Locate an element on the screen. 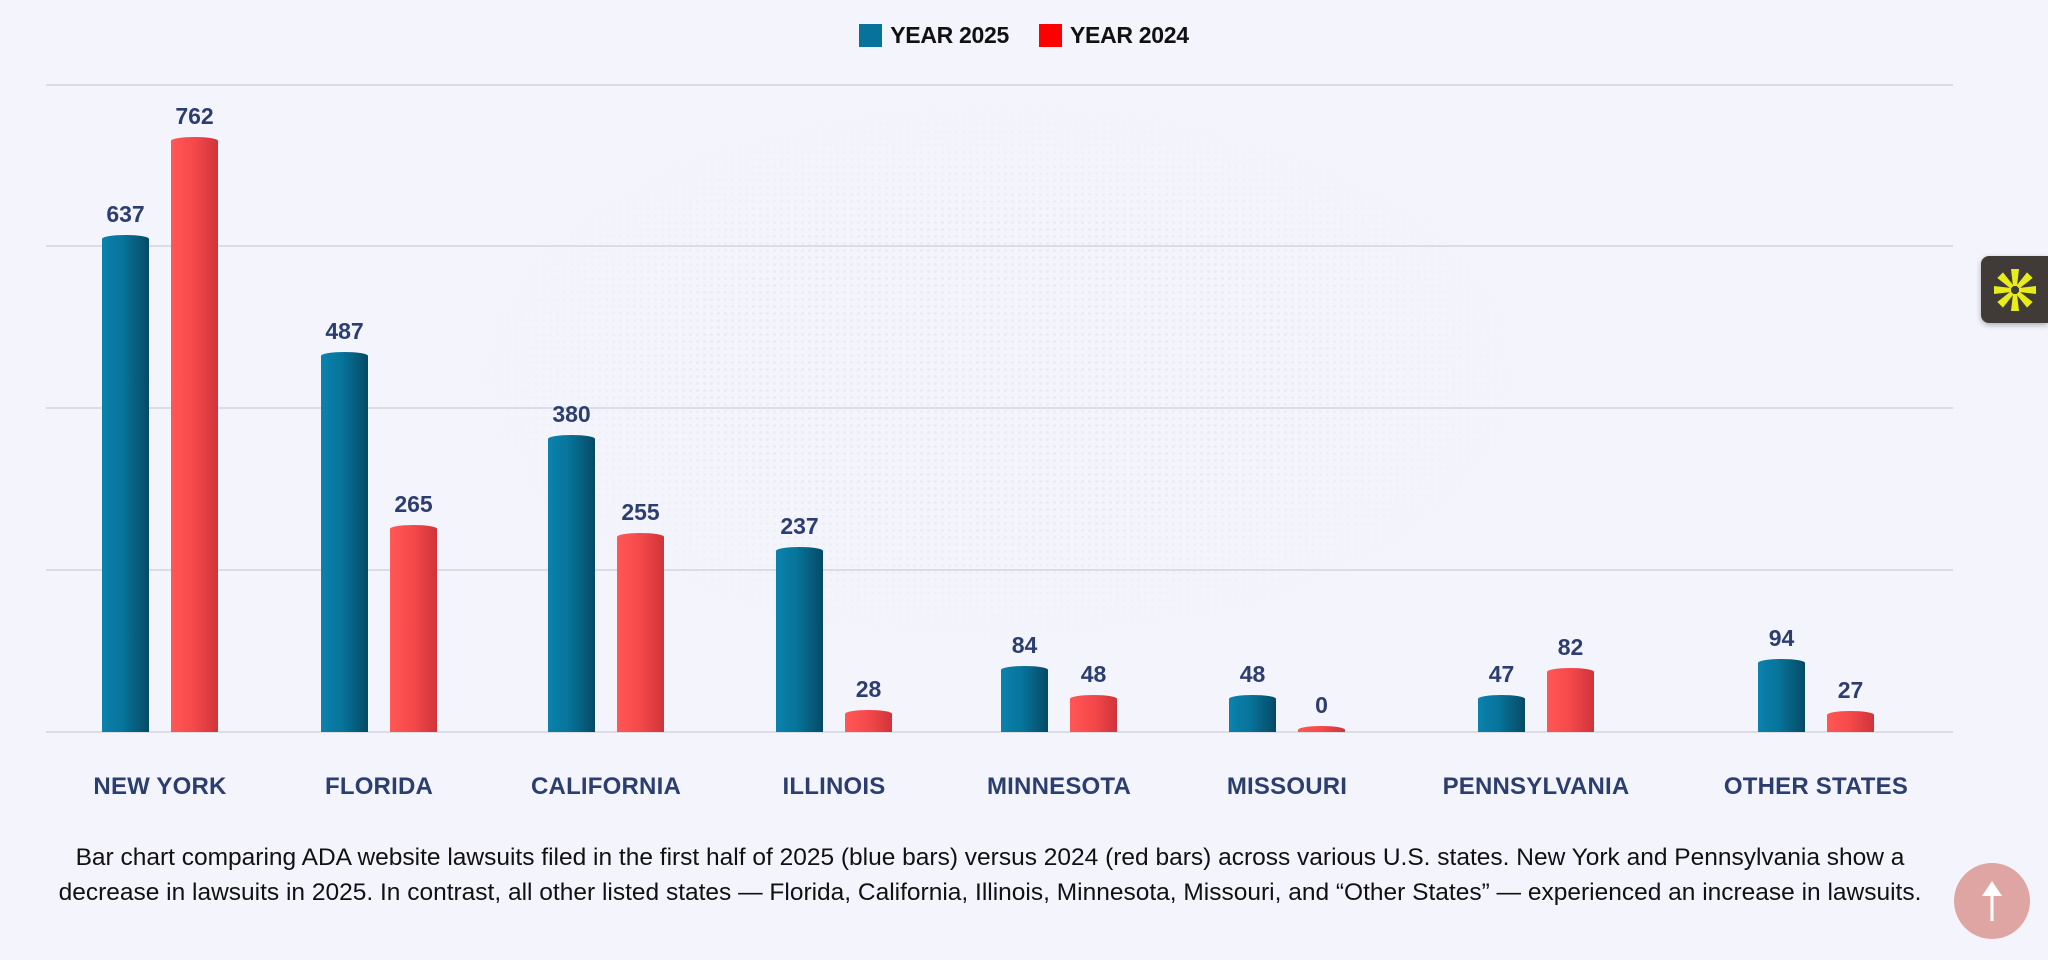 The image size is (2048, 960). x-axis-baseline is located at coordinates (999, 732).